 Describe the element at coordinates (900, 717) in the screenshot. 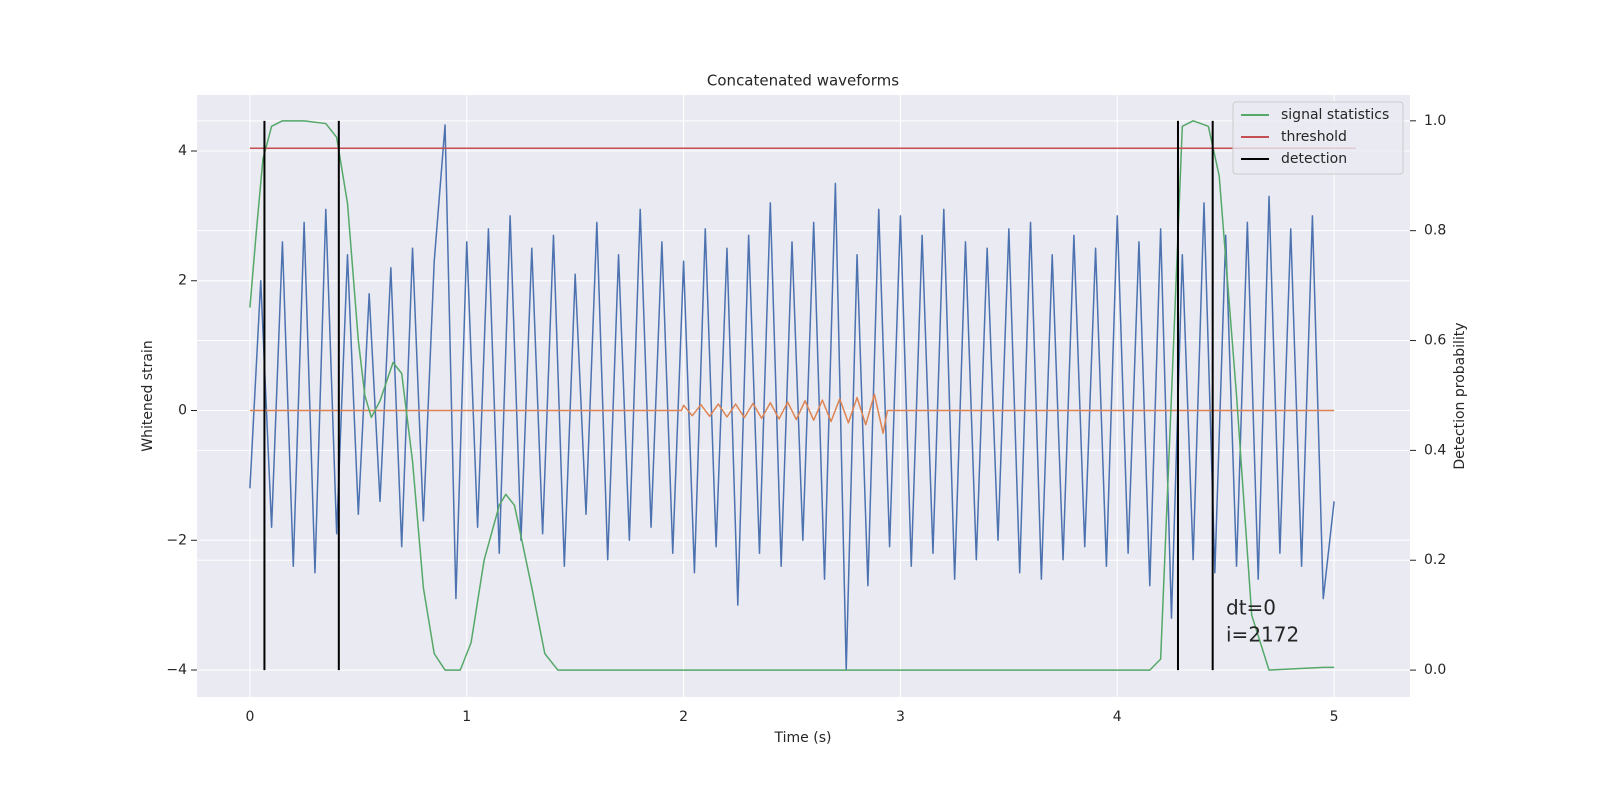

I see `x-tick-label: 3` at that location.